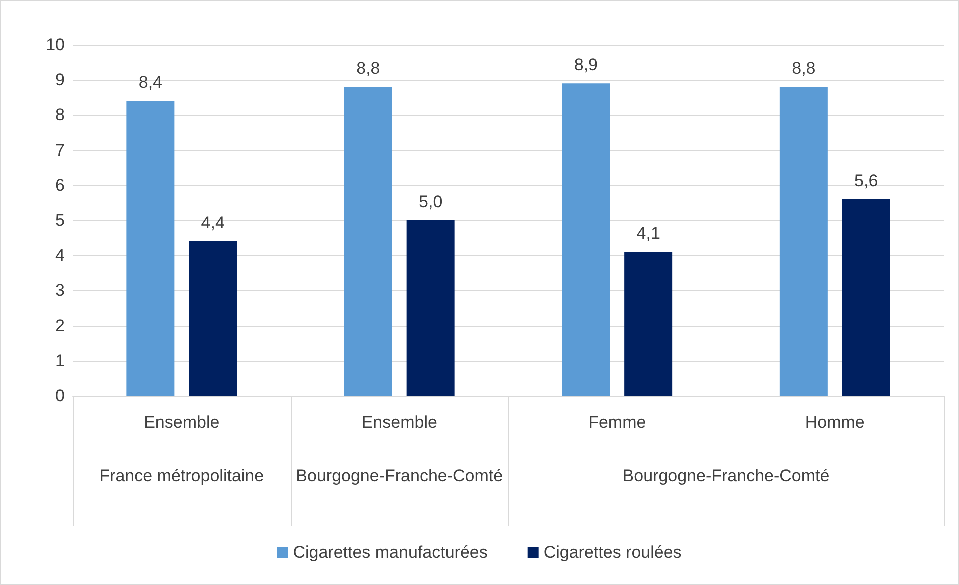  Describe the element at coordinates (431, 202) in the screenshot. I see `data-label: 5,0` at that location.